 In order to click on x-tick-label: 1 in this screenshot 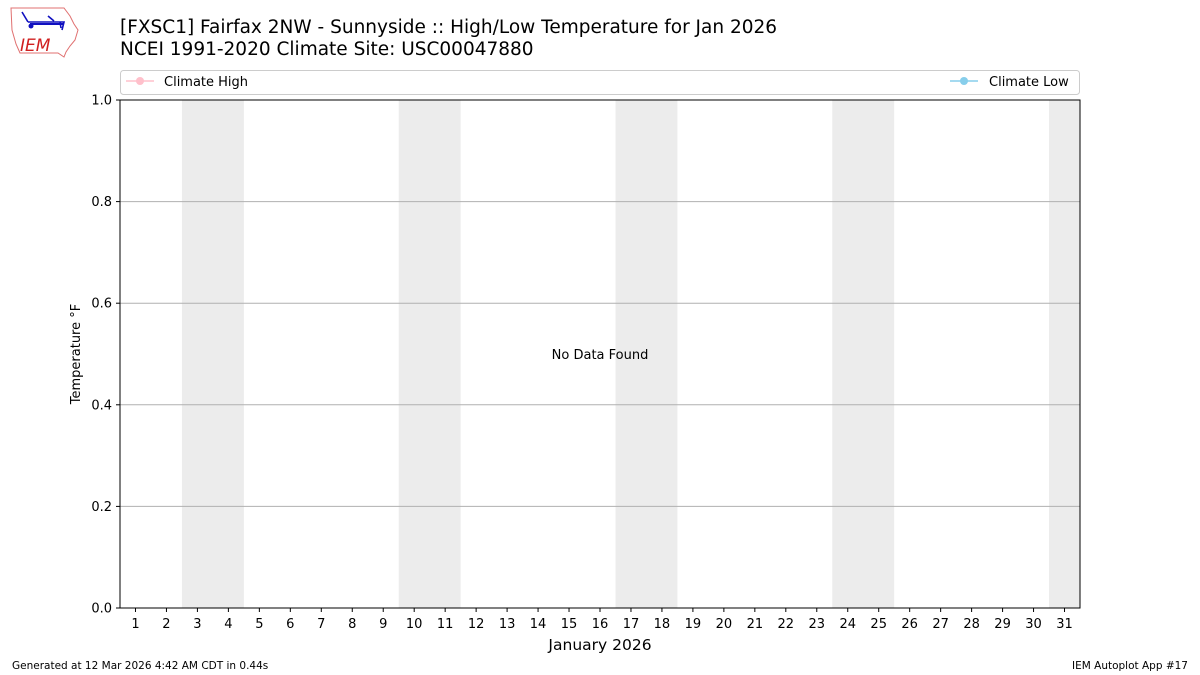, I will do `click(135, 624)`.